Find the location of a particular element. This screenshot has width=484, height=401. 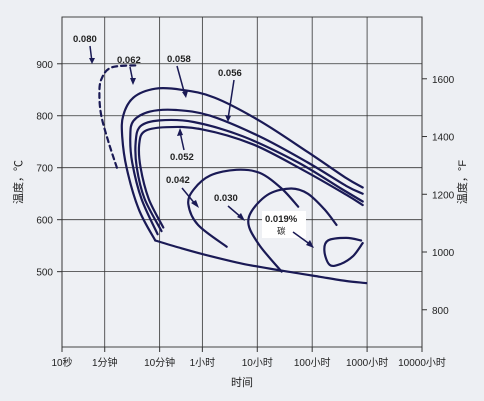

x-tick-label: 10分钟 is located at coordinates (159, 362).